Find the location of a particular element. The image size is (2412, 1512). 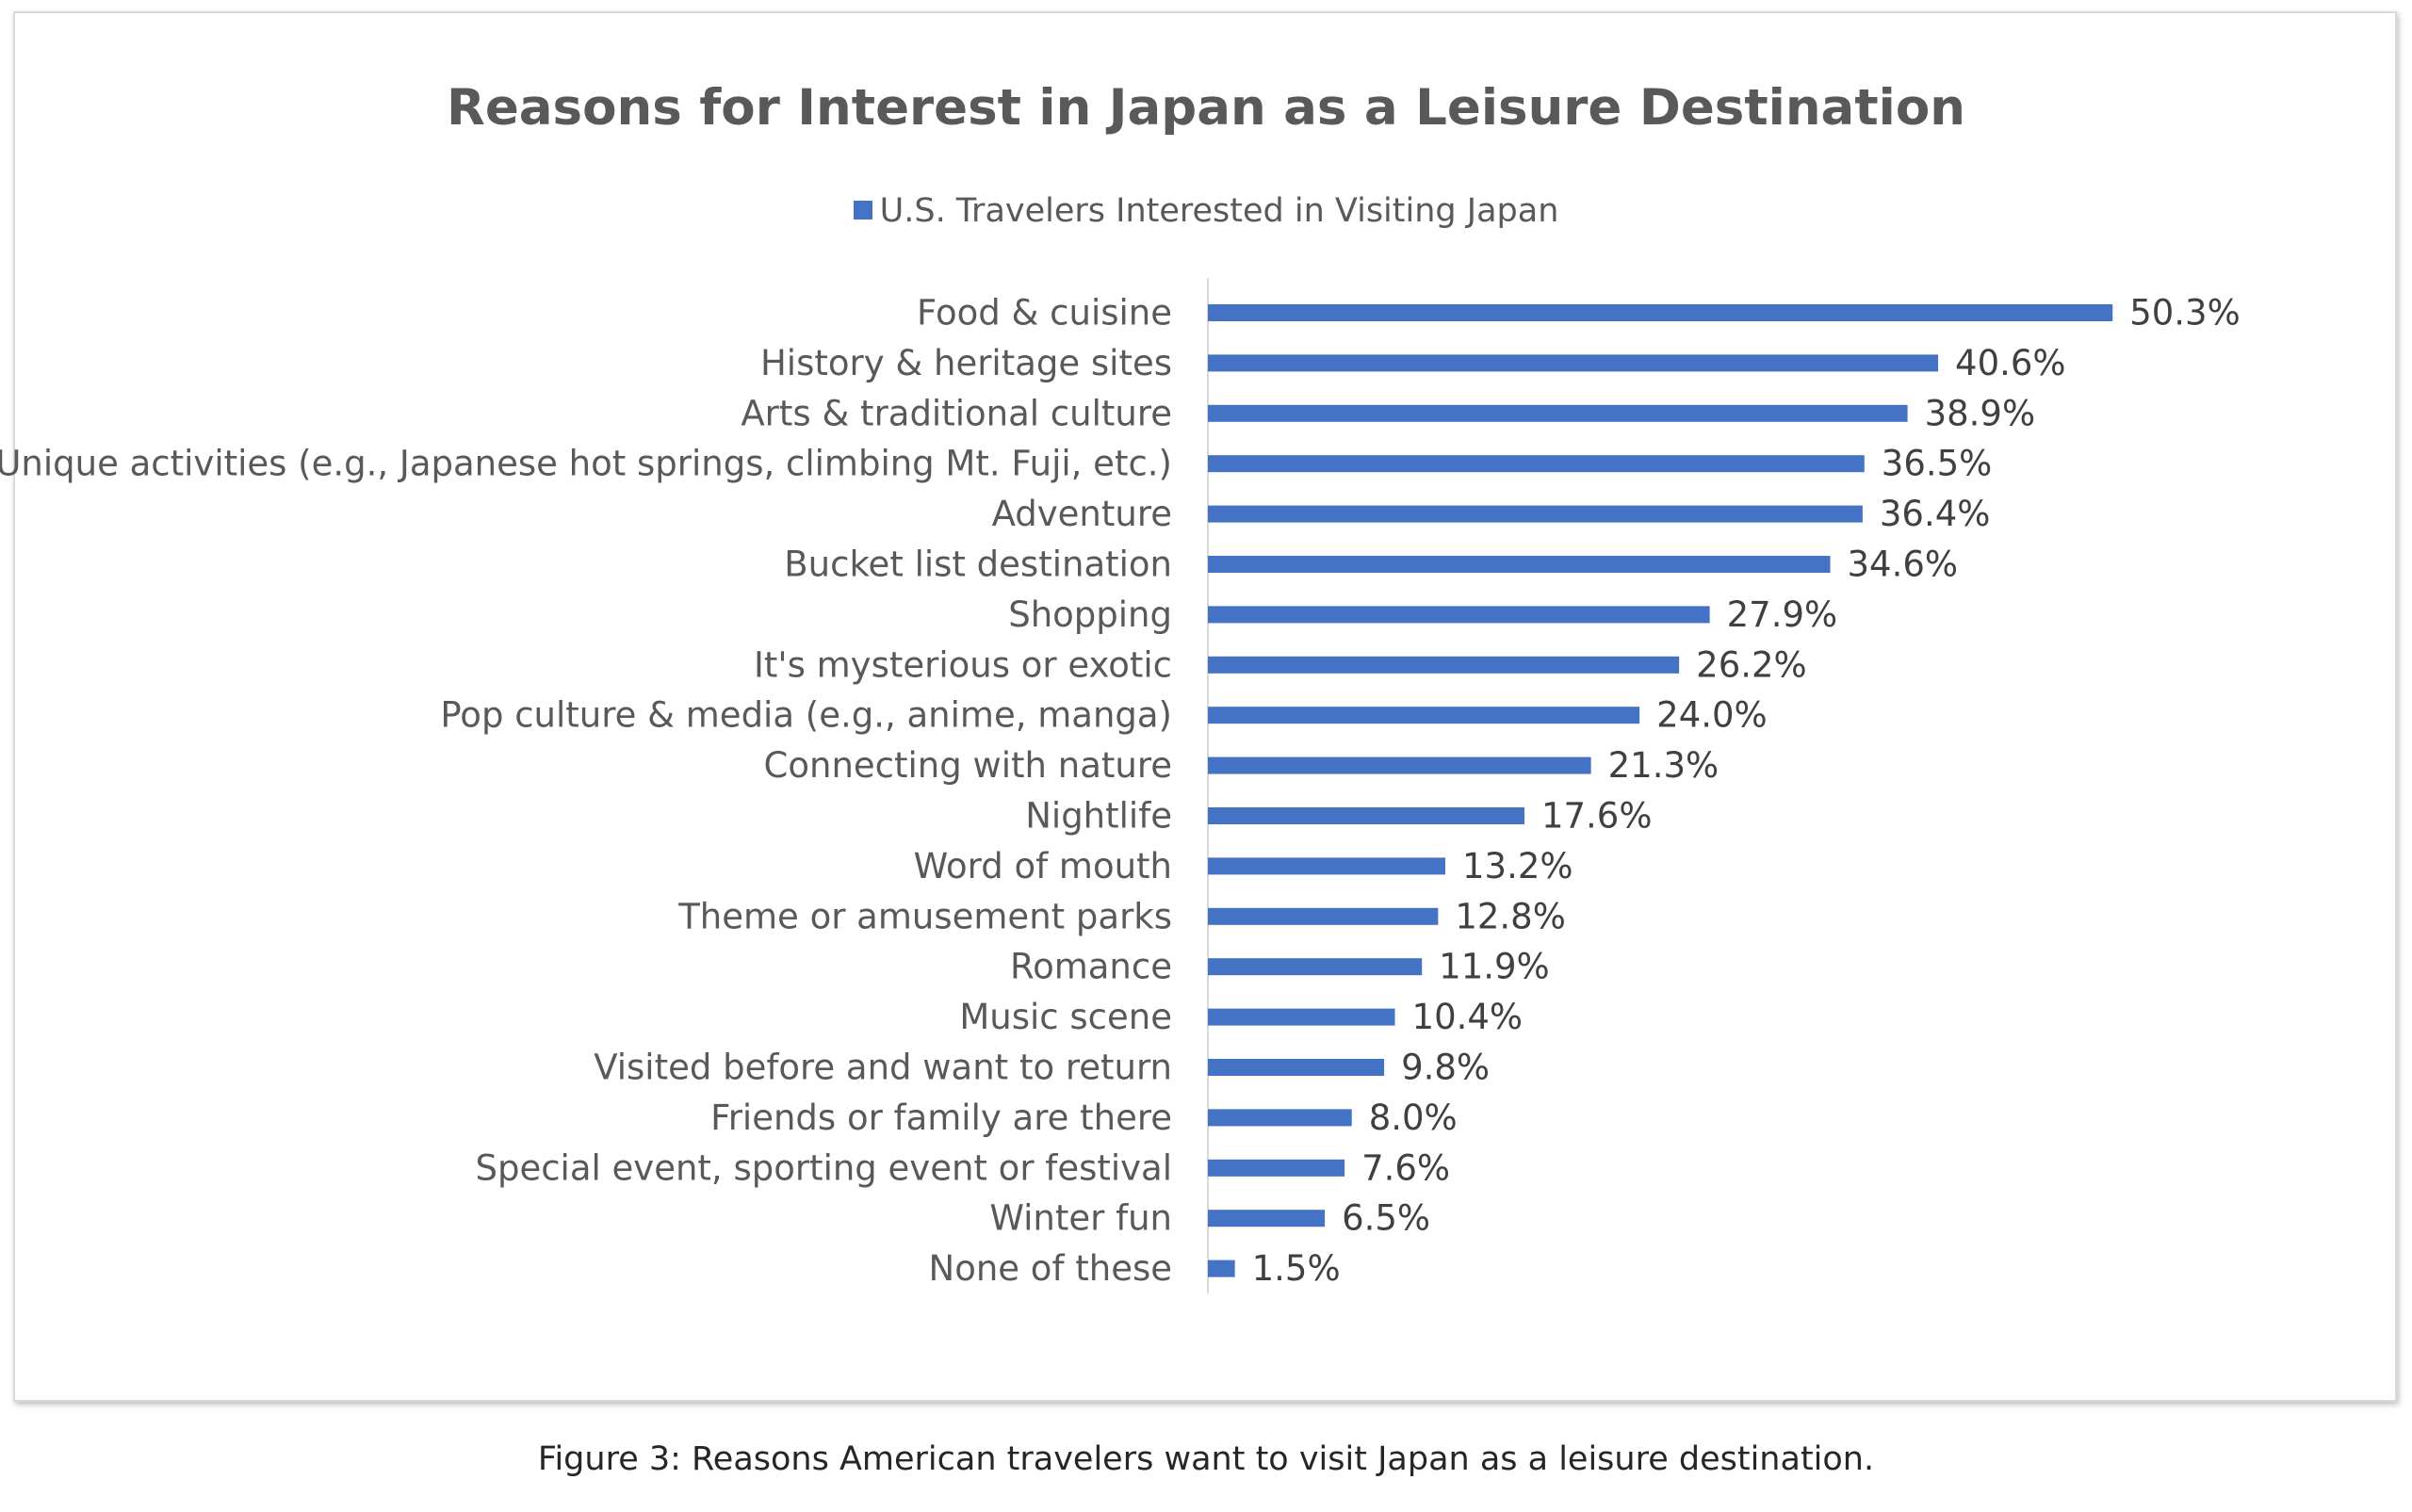

data-label: 34.6% is located at coordinates (1903, 565).